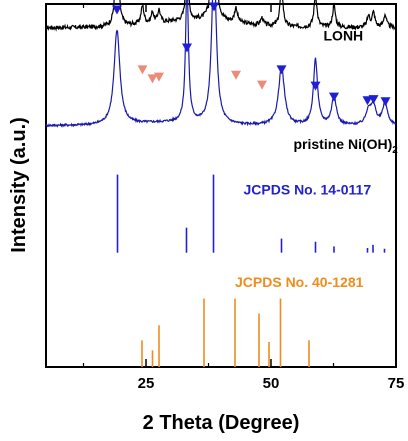  Describe the element at coordinates (396, 383) in the screenshot. I see `x-tick-label: 75` at that location.